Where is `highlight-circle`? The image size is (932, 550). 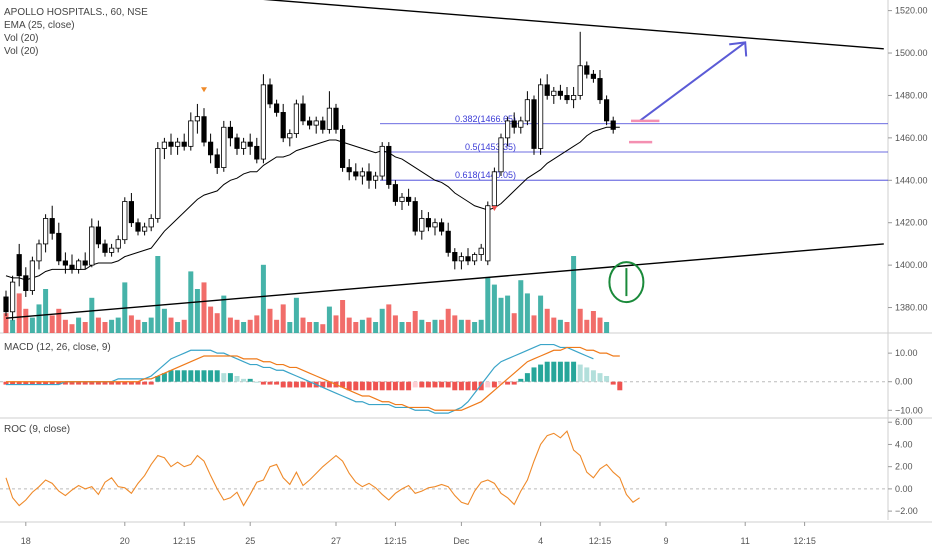
highlight-circle is located at coordinates (626, 282).